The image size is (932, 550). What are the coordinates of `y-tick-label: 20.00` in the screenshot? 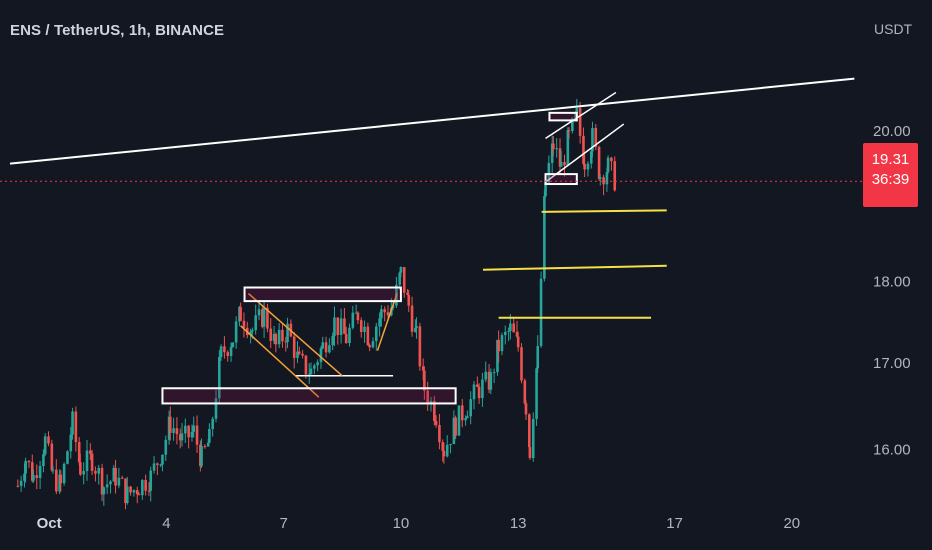 It's located at (892, 131).